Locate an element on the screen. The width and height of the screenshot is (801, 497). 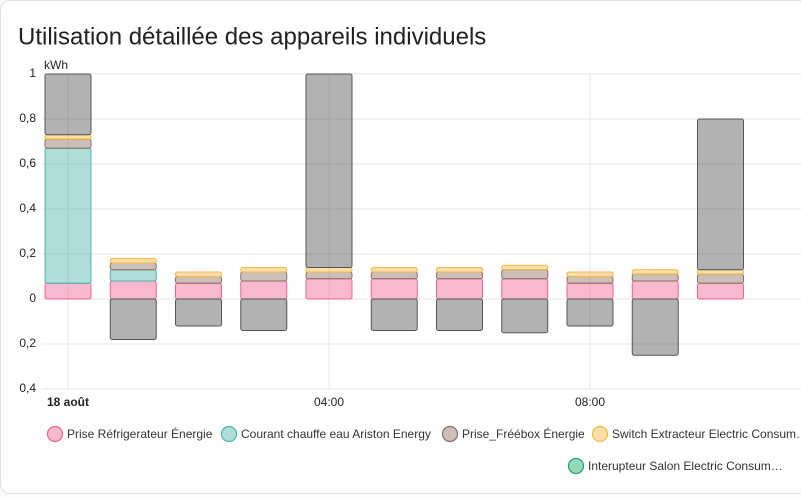
legend-label: Prise Réfrigerateur Énergie is located at coordinates (140, 433).